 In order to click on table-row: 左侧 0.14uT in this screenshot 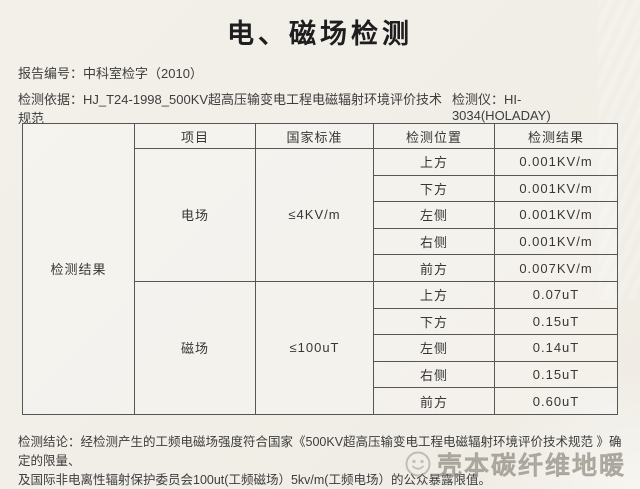, I will do `click(320, 348)`.